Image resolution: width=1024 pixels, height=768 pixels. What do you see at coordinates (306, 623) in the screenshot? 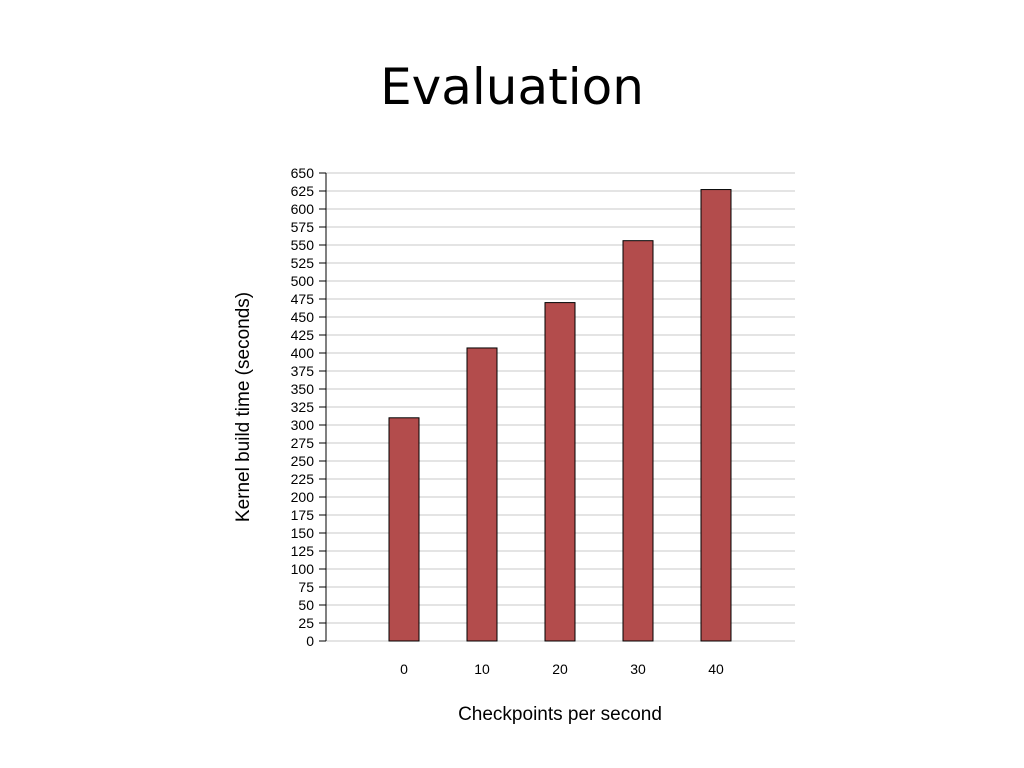
I see `y-tick-label: 25` at bounding box center [306, 623].